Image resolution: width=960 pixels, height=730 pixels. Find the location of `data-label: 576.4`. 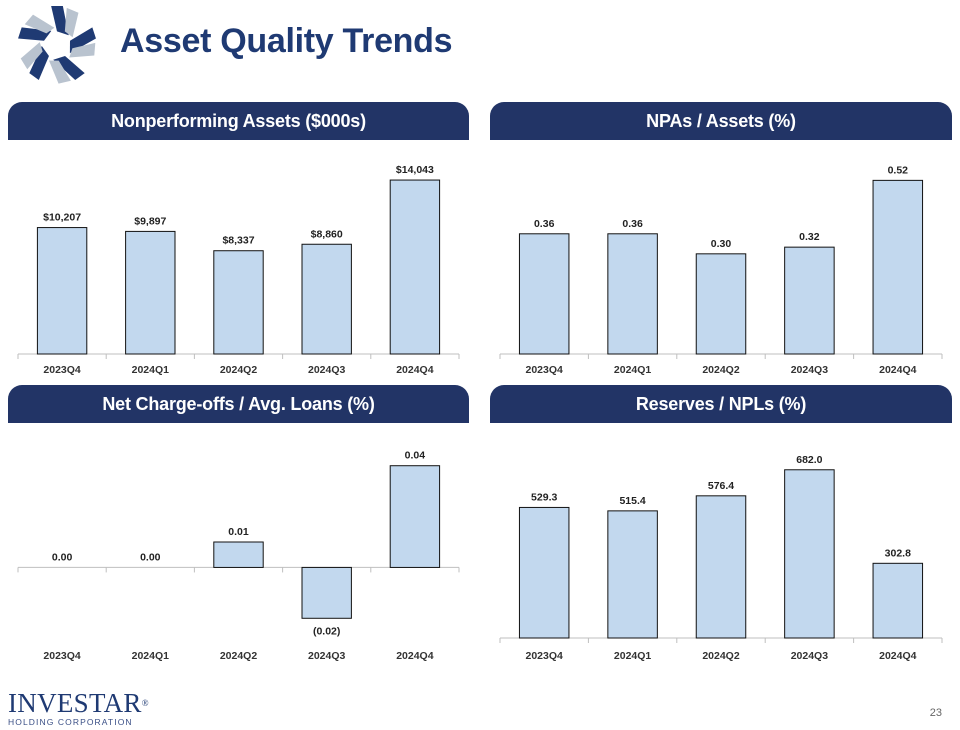

data-label: 576.4 is located at coordinates (721, 486).